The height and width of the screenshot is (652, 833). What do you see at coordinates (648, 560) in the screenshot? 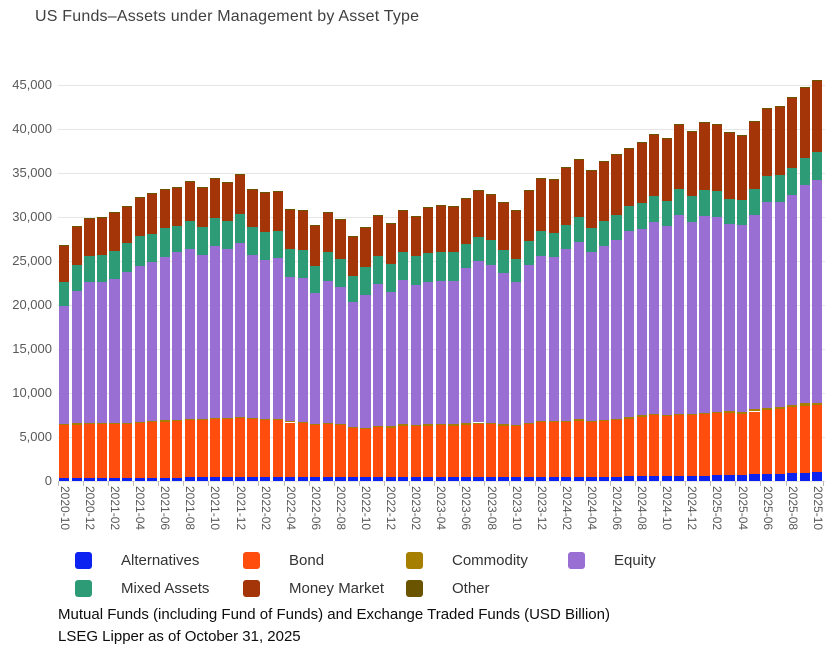
I see `legend-item-equity: Equity` at bounding box center [648, 560].